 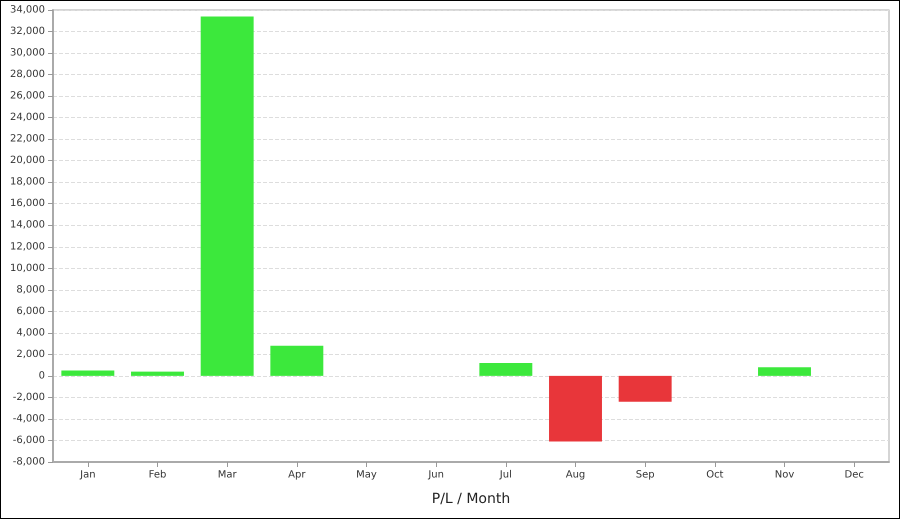 What do you see at coordinates (435, 475) in the screenshot?
I see `x-tick-label: Jun` at bounding box center [435, 475].